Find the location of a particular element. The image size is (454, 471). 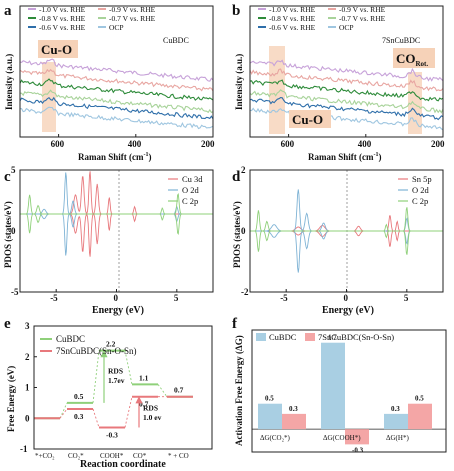

y-tick-label-1: 1 is located at coordinates (27, 388).